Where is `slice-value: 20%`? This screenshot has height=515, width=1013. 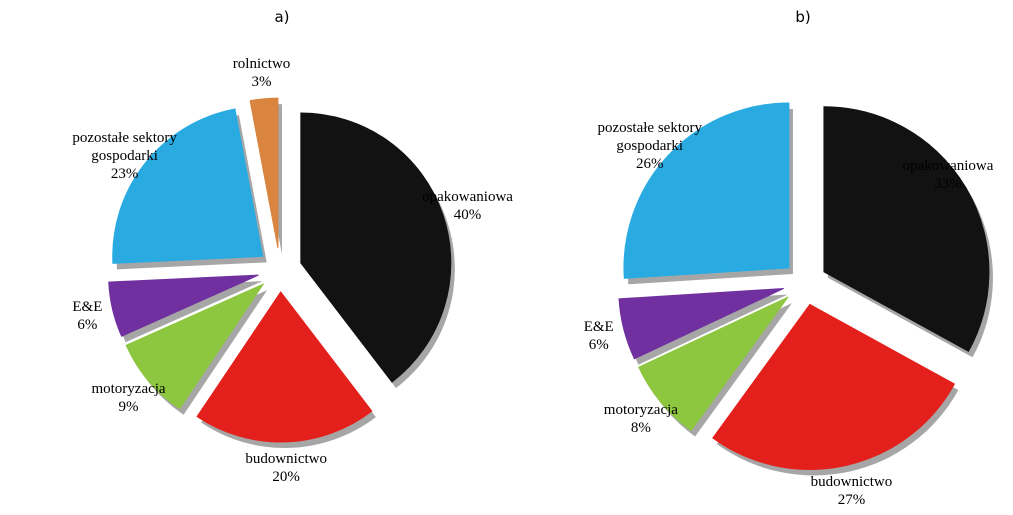
slice-value: 20% is located at coordinates (286, 476).